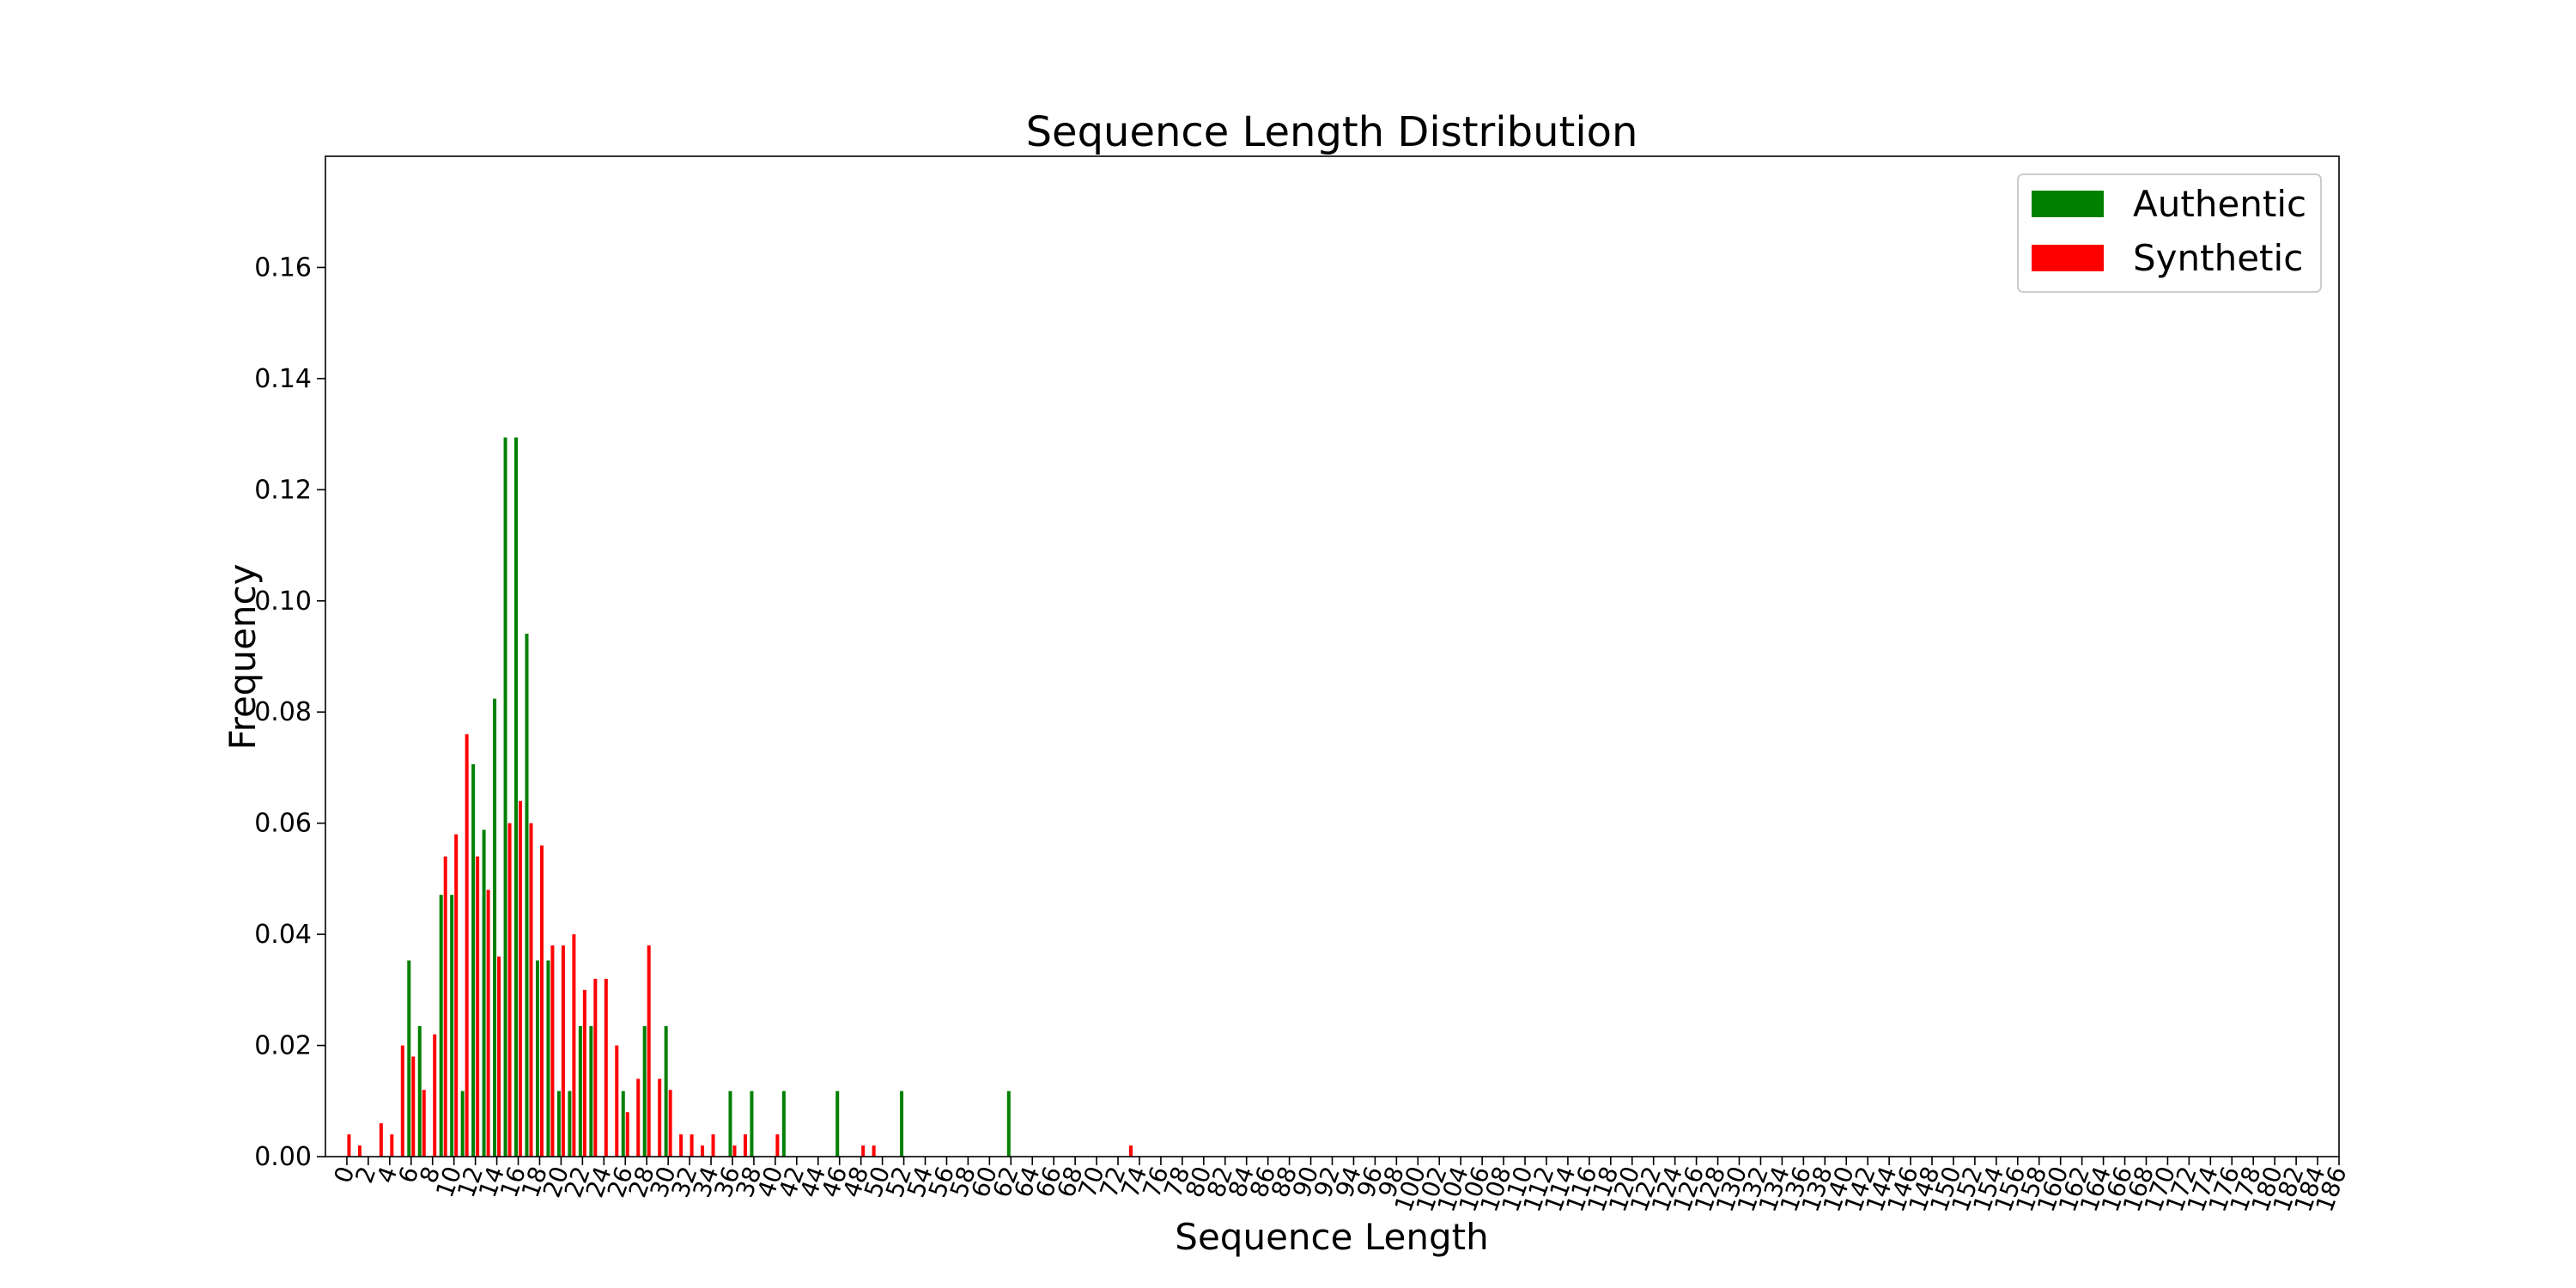 The width and height of the screenshot is (2576, 1288). What do you see at coordinates (283, 268) in the screenshot?
I see `y-tick-label: 0.16` at bounding box center [283, 268].